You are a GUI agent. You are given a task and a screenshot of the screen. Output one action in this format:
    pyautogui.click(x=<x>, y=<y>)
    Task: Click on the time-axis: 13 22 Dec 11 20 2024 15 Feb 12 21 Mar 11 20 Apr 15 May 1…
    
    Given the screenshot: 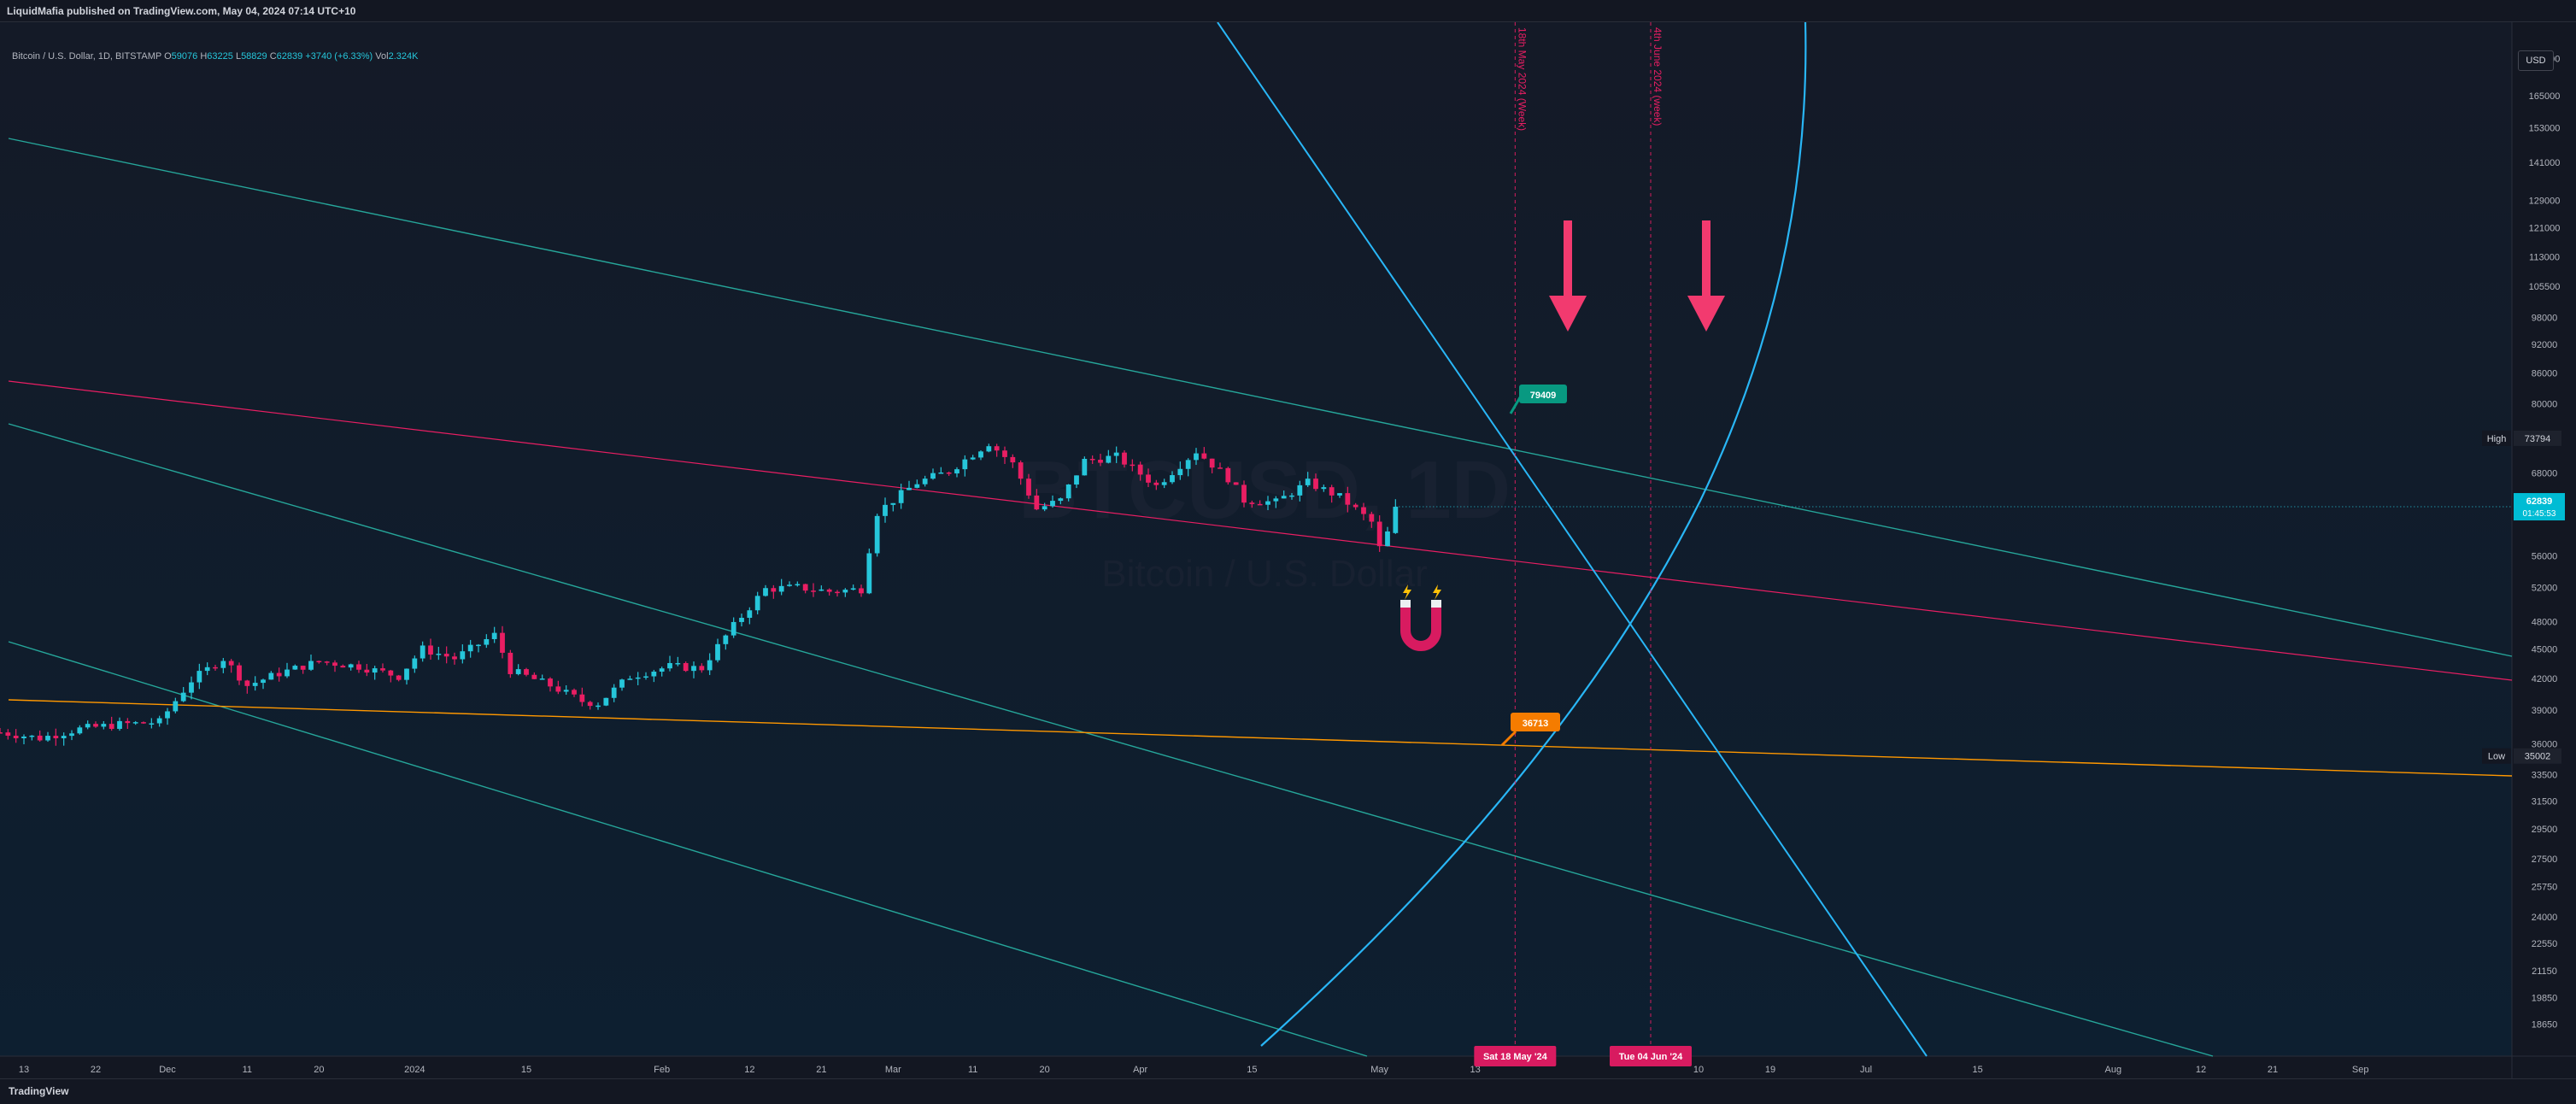 What is the action you would take?
    pyautogui.click(x=1194, y=1061)
    